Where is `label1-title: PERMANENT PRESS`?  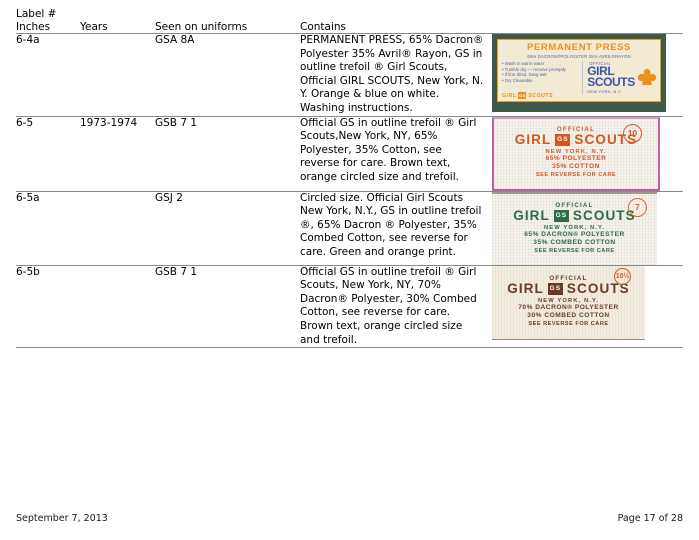 label1-title: PERMANENT PRESS is located at coordinates (578, 47).